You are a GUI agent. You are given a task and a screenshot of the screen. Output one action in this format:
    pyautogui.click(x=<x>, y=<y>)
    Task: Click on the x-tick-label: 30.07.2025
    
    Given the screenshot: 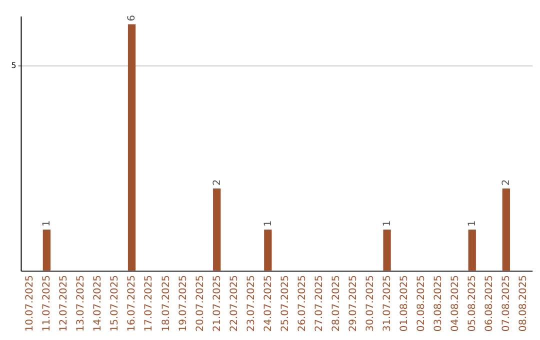 What is the action you would take?
    pyautogui.click(x=370, y=303)
    